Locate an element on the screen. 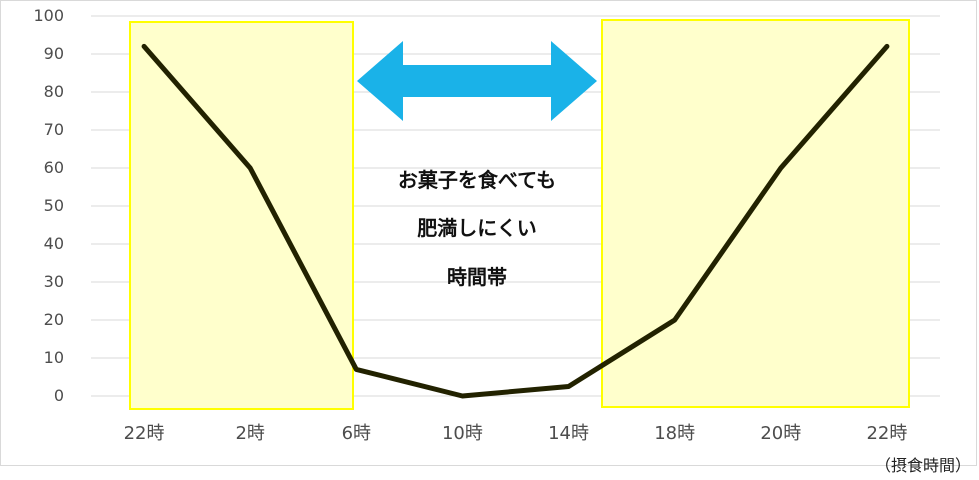  y-tick-label-2: 20 is located at coordinates (53, 319).